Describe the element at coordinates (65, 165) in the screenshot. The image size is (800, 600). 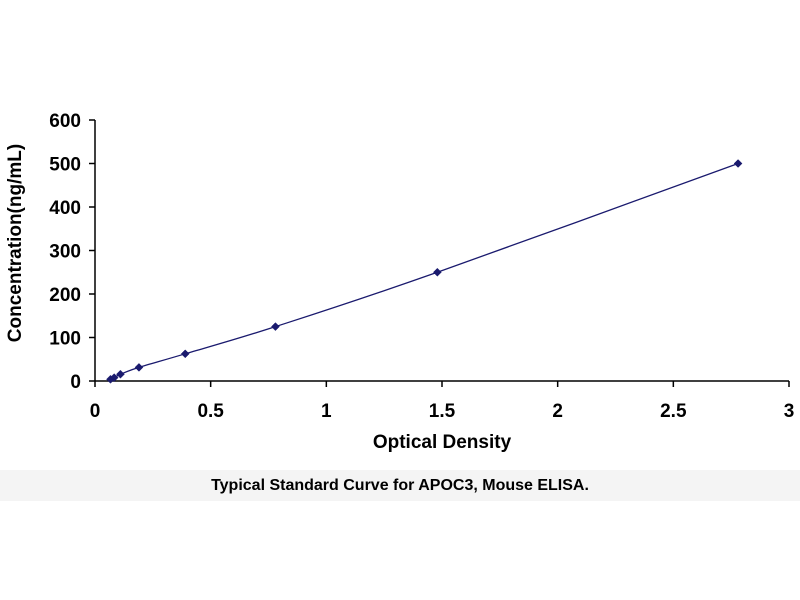
I see `y-tick-label: 500` at that location.